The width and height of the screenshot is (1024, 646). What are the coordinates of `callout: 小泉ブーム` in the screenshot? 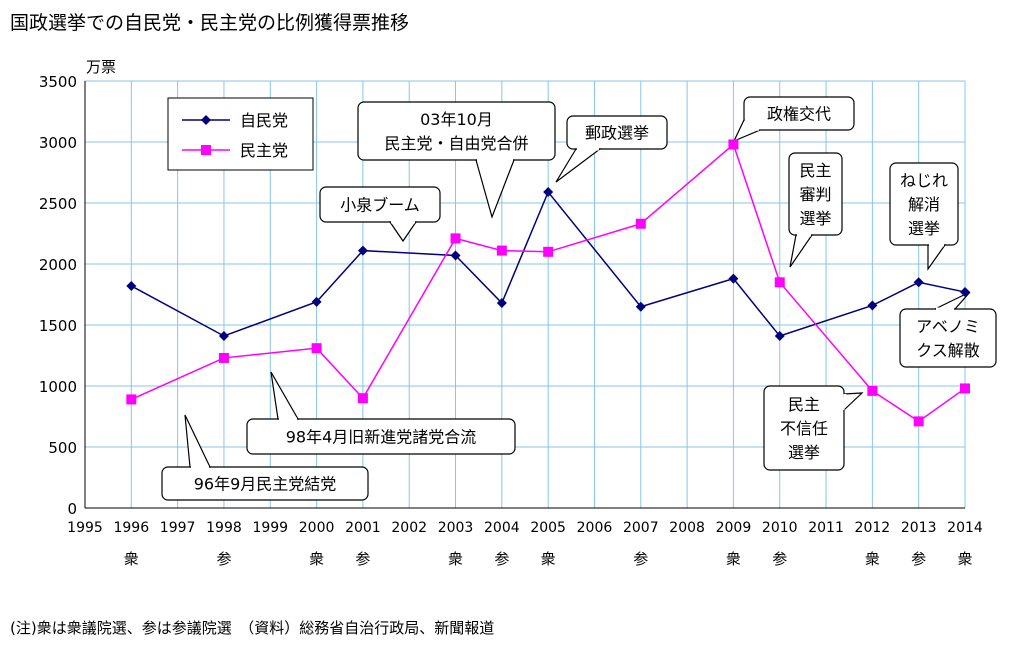 It's located at (380, 214).